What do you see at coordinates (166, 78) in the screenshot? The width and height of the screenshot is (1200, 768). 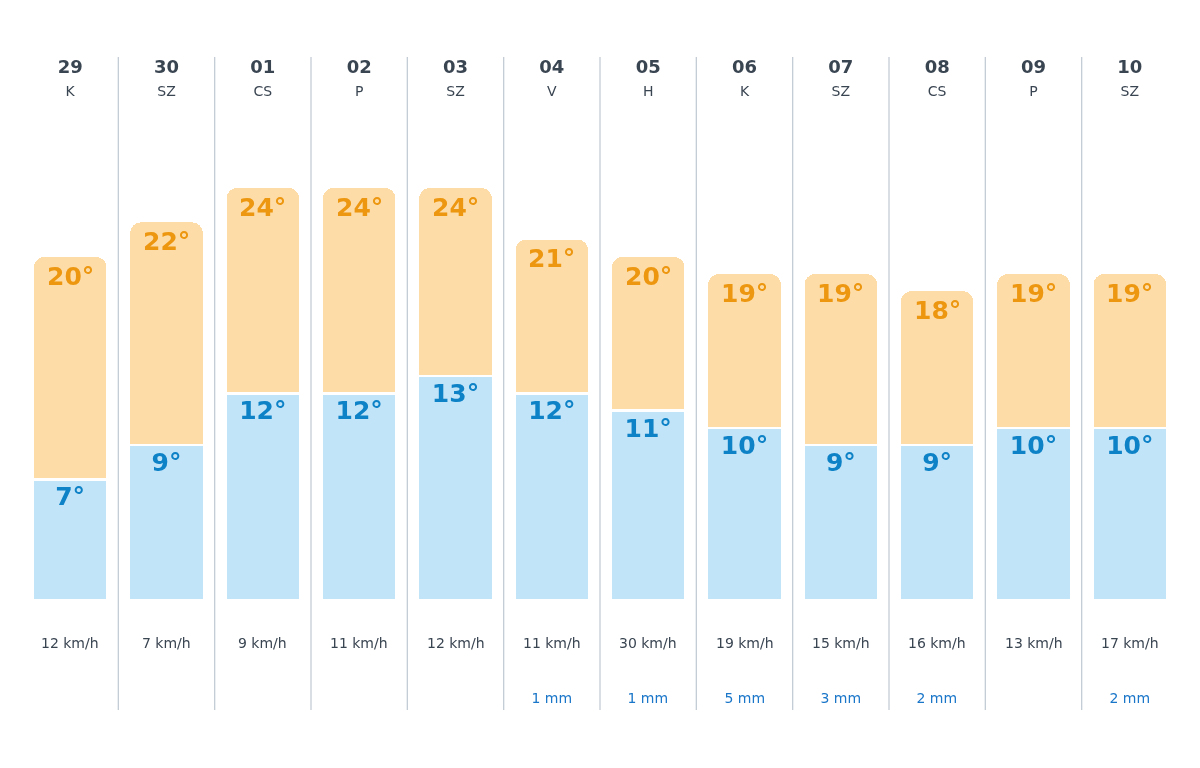 I see `x-tick-label: 30 SZ` at bounding box center [166, 78].